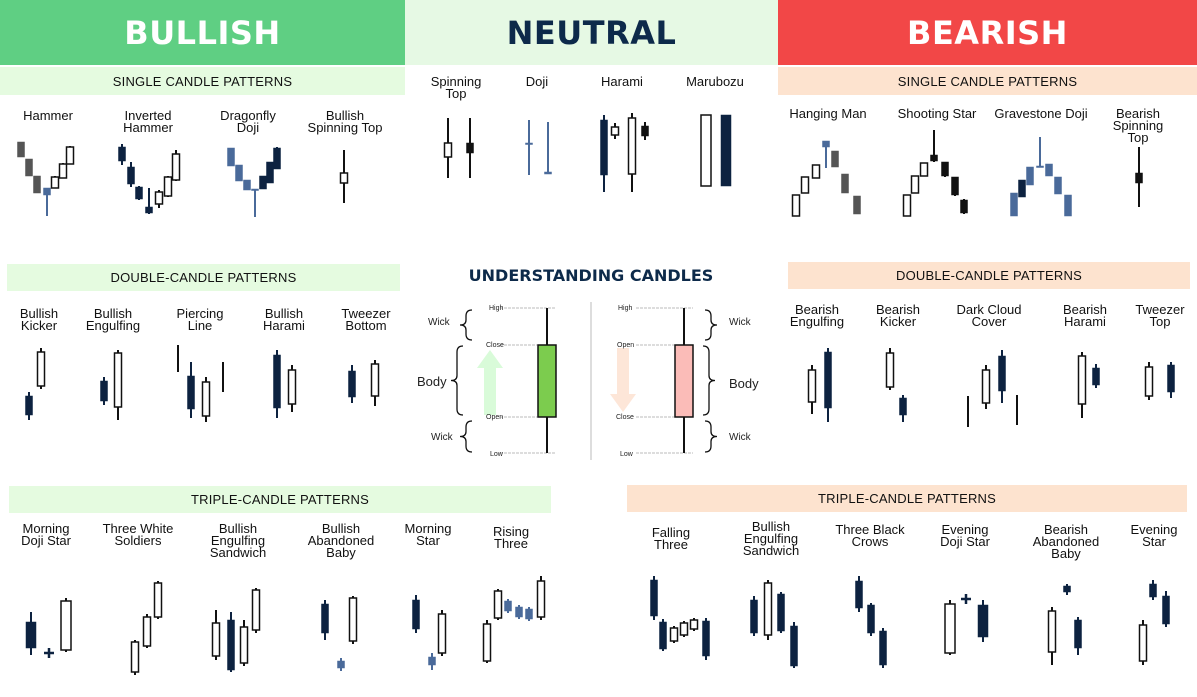 The width and height of the screenshot is (1197, 697). I want to click on neutral-header: NEUTRAL, so click(591, 32).